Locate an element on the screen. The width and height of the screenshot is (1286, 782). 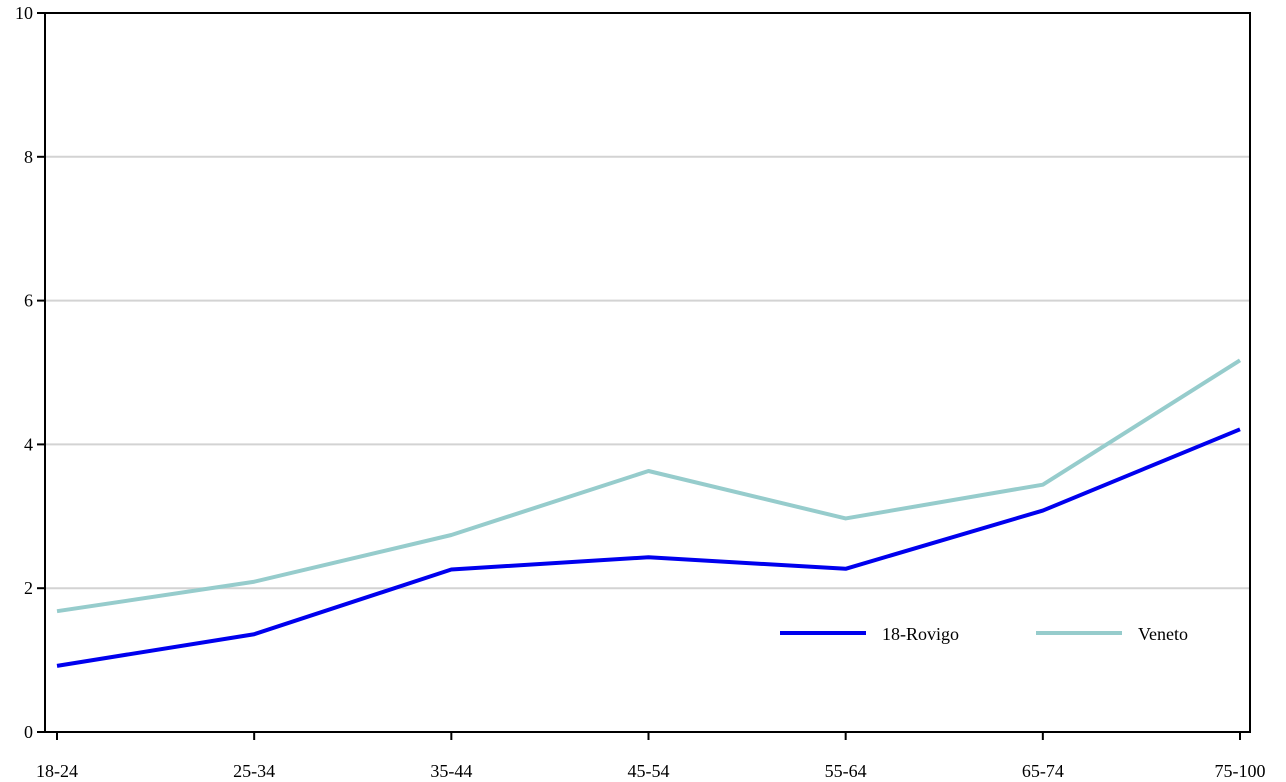
x-tick-label: 65-74 is located at coordinates (1043, 771).